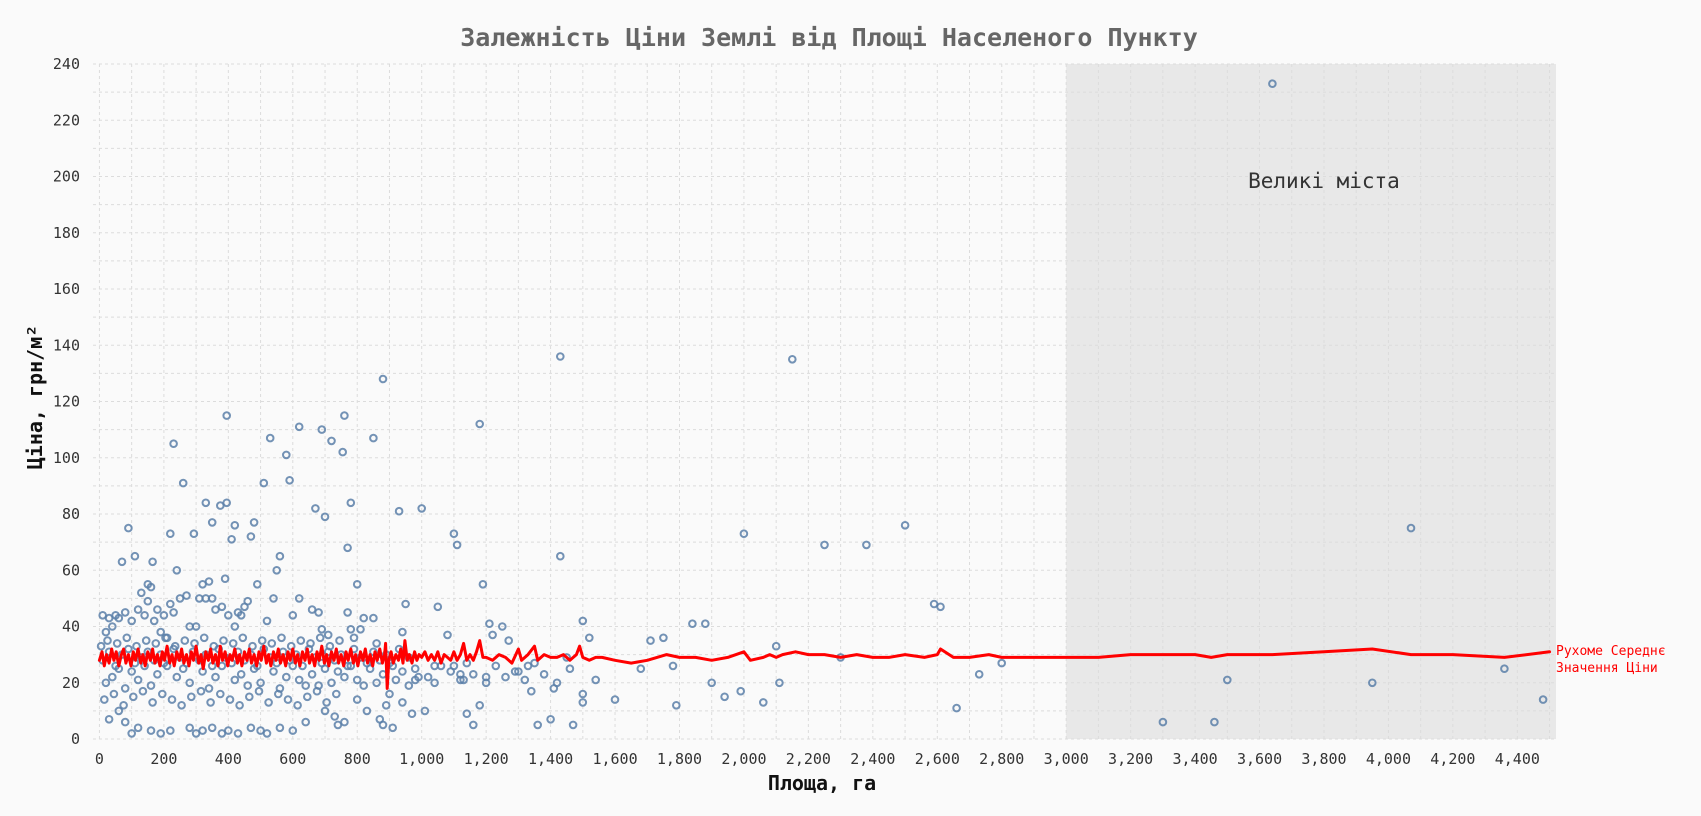 This screenshot has height=816, width=1701. I want to click on x-tick-label: 2,400, so click(872, 759).